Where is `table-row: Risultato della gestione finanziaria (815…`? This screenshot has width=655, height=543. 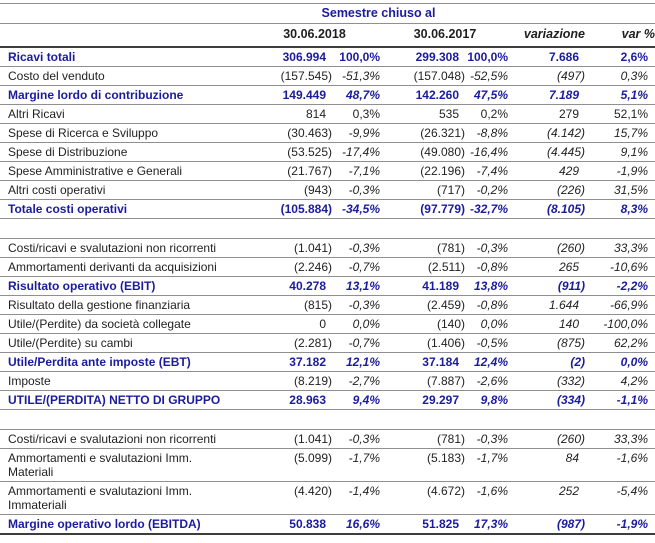 table-row: Risultato della gestione finanziaria (815… is located at coordinates (327, 305).